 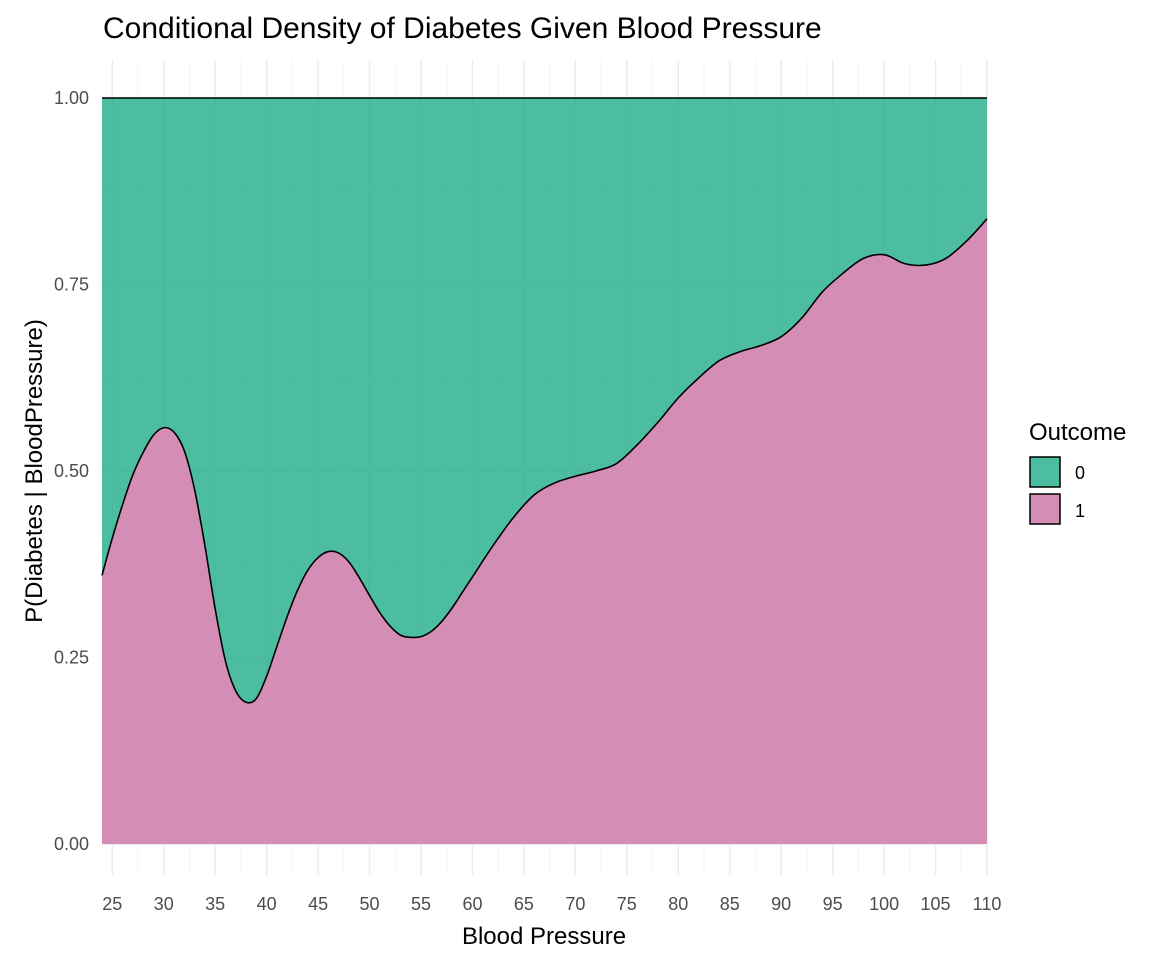 What do you see at coordinates (370, 904) in the screenshot?
I see `x-tick-label: 50` at bounding box center [370, 904].